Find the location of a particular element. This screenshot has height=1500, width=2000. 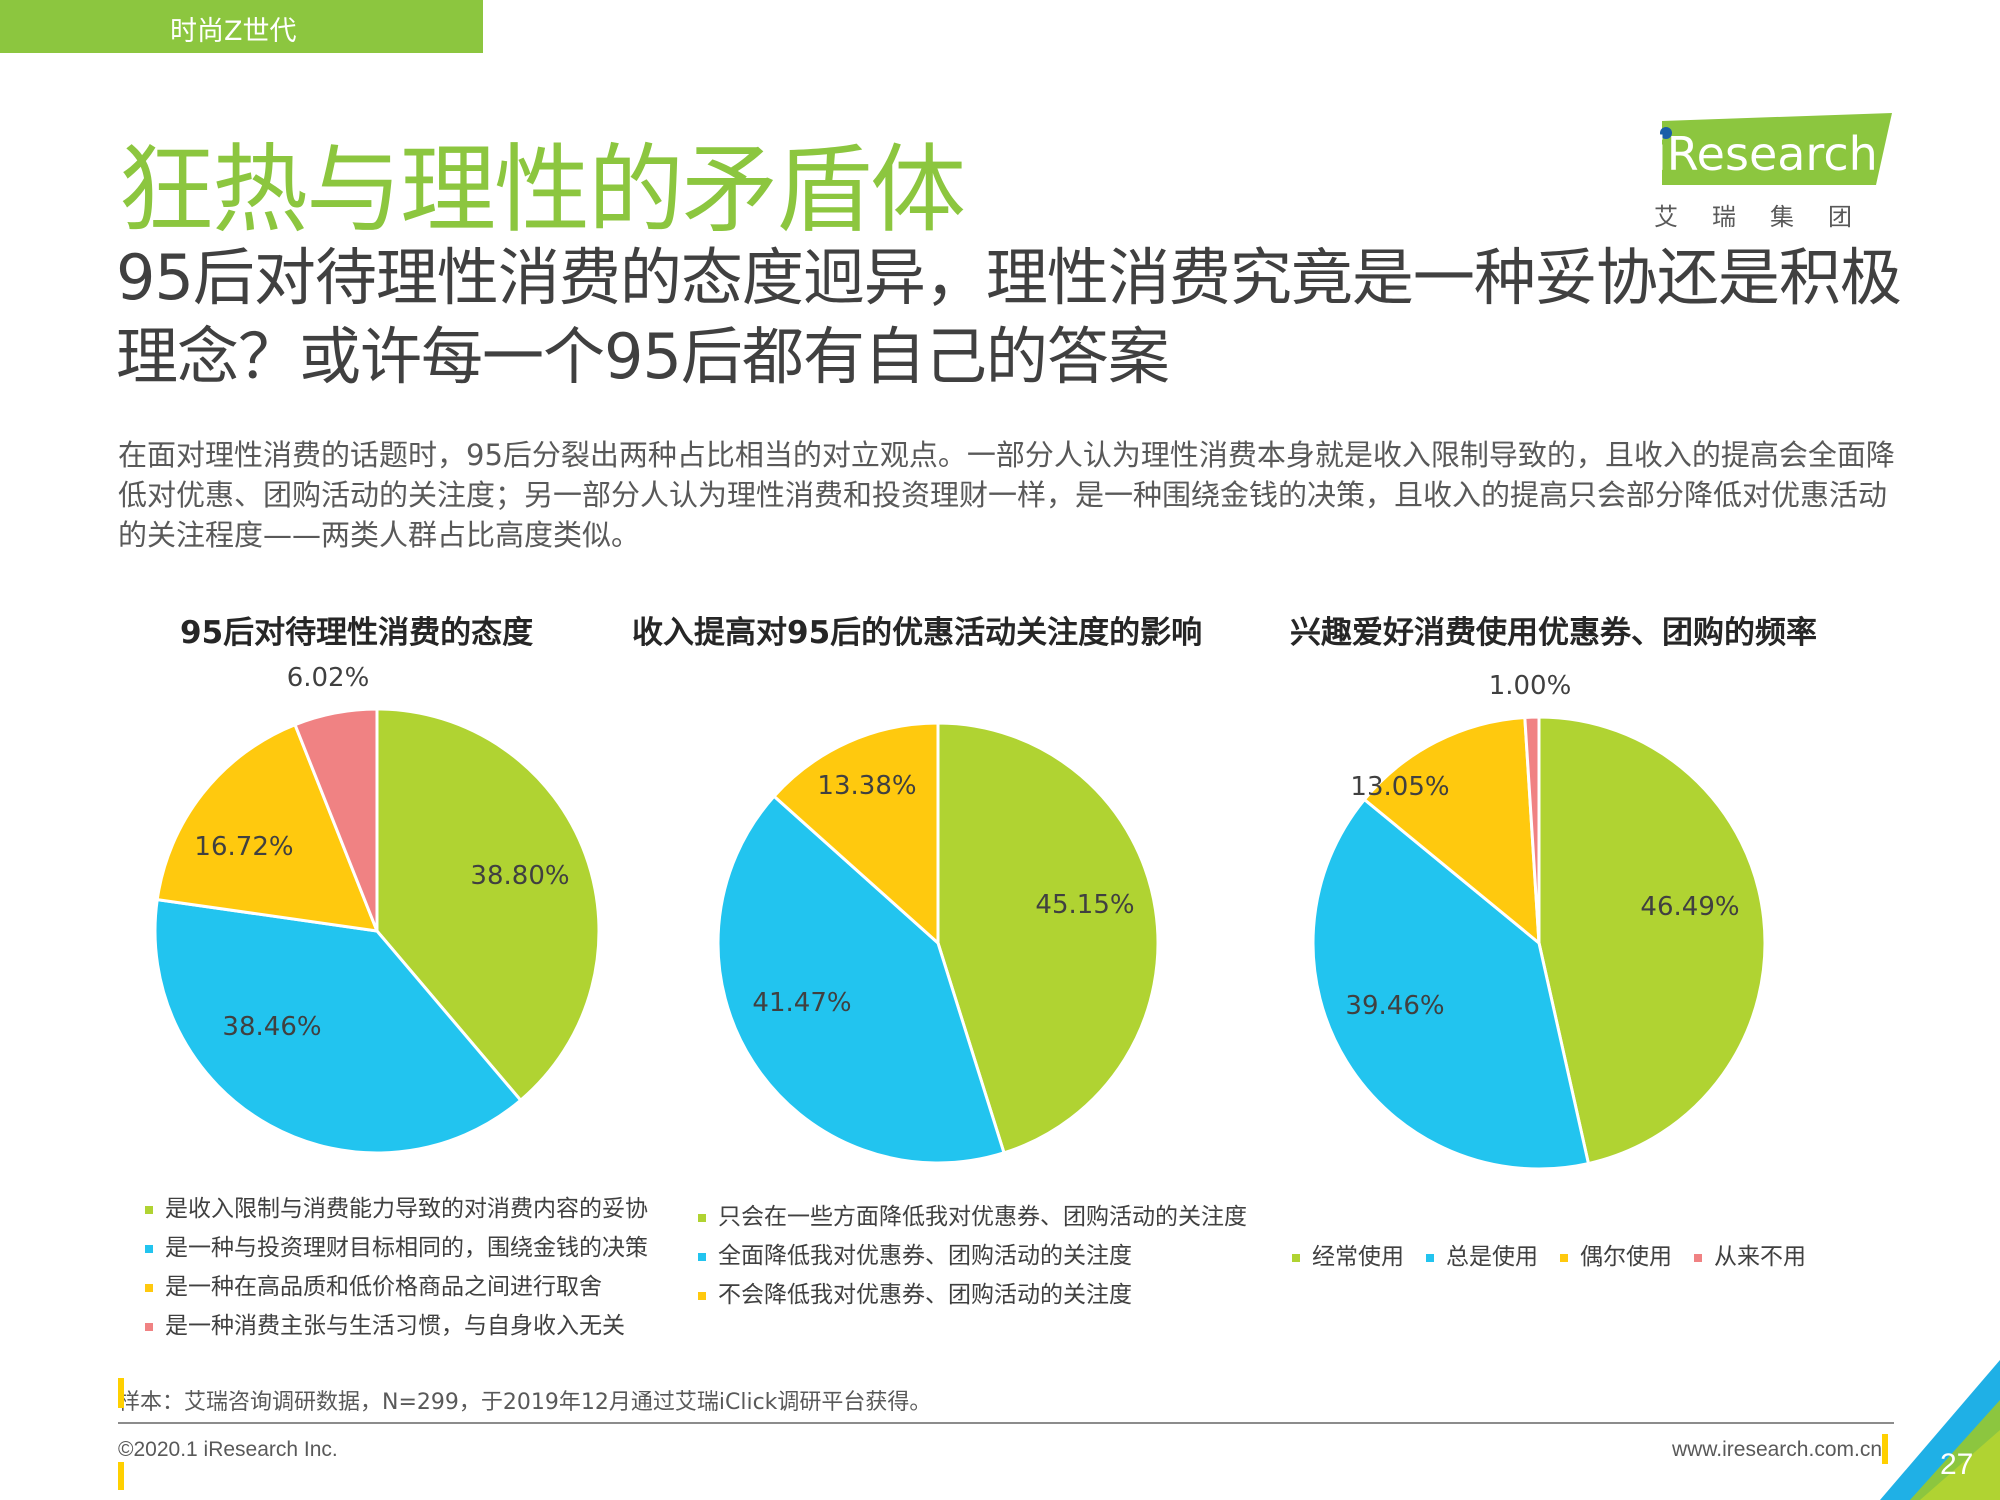

yellow-marker-right is located at coordinates (1885, 1449).